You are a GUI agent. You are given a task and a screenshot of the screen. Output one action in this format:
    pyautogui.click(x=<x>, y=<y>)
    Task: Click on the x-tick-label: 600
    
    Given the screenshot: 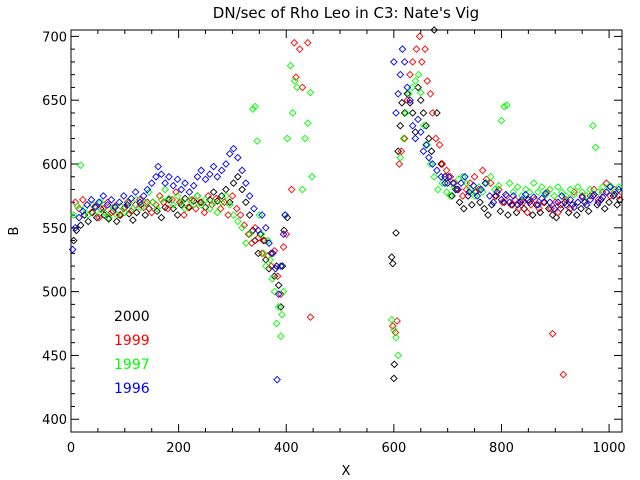 What is the action you would take?
    pyautogui.click(x=393, y=448)
    